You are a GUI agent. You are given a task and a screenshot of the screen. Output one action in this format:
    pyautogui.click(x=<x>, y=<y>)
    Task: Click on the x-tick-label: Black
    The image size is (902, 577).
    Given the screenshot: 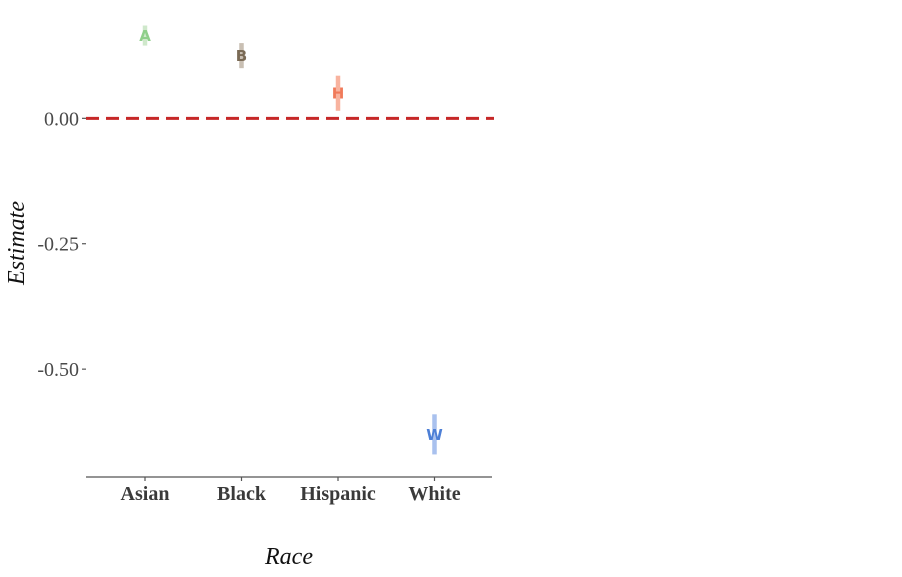 What is the action you would take?
    pyautogui.click(x=242, y=494)
    